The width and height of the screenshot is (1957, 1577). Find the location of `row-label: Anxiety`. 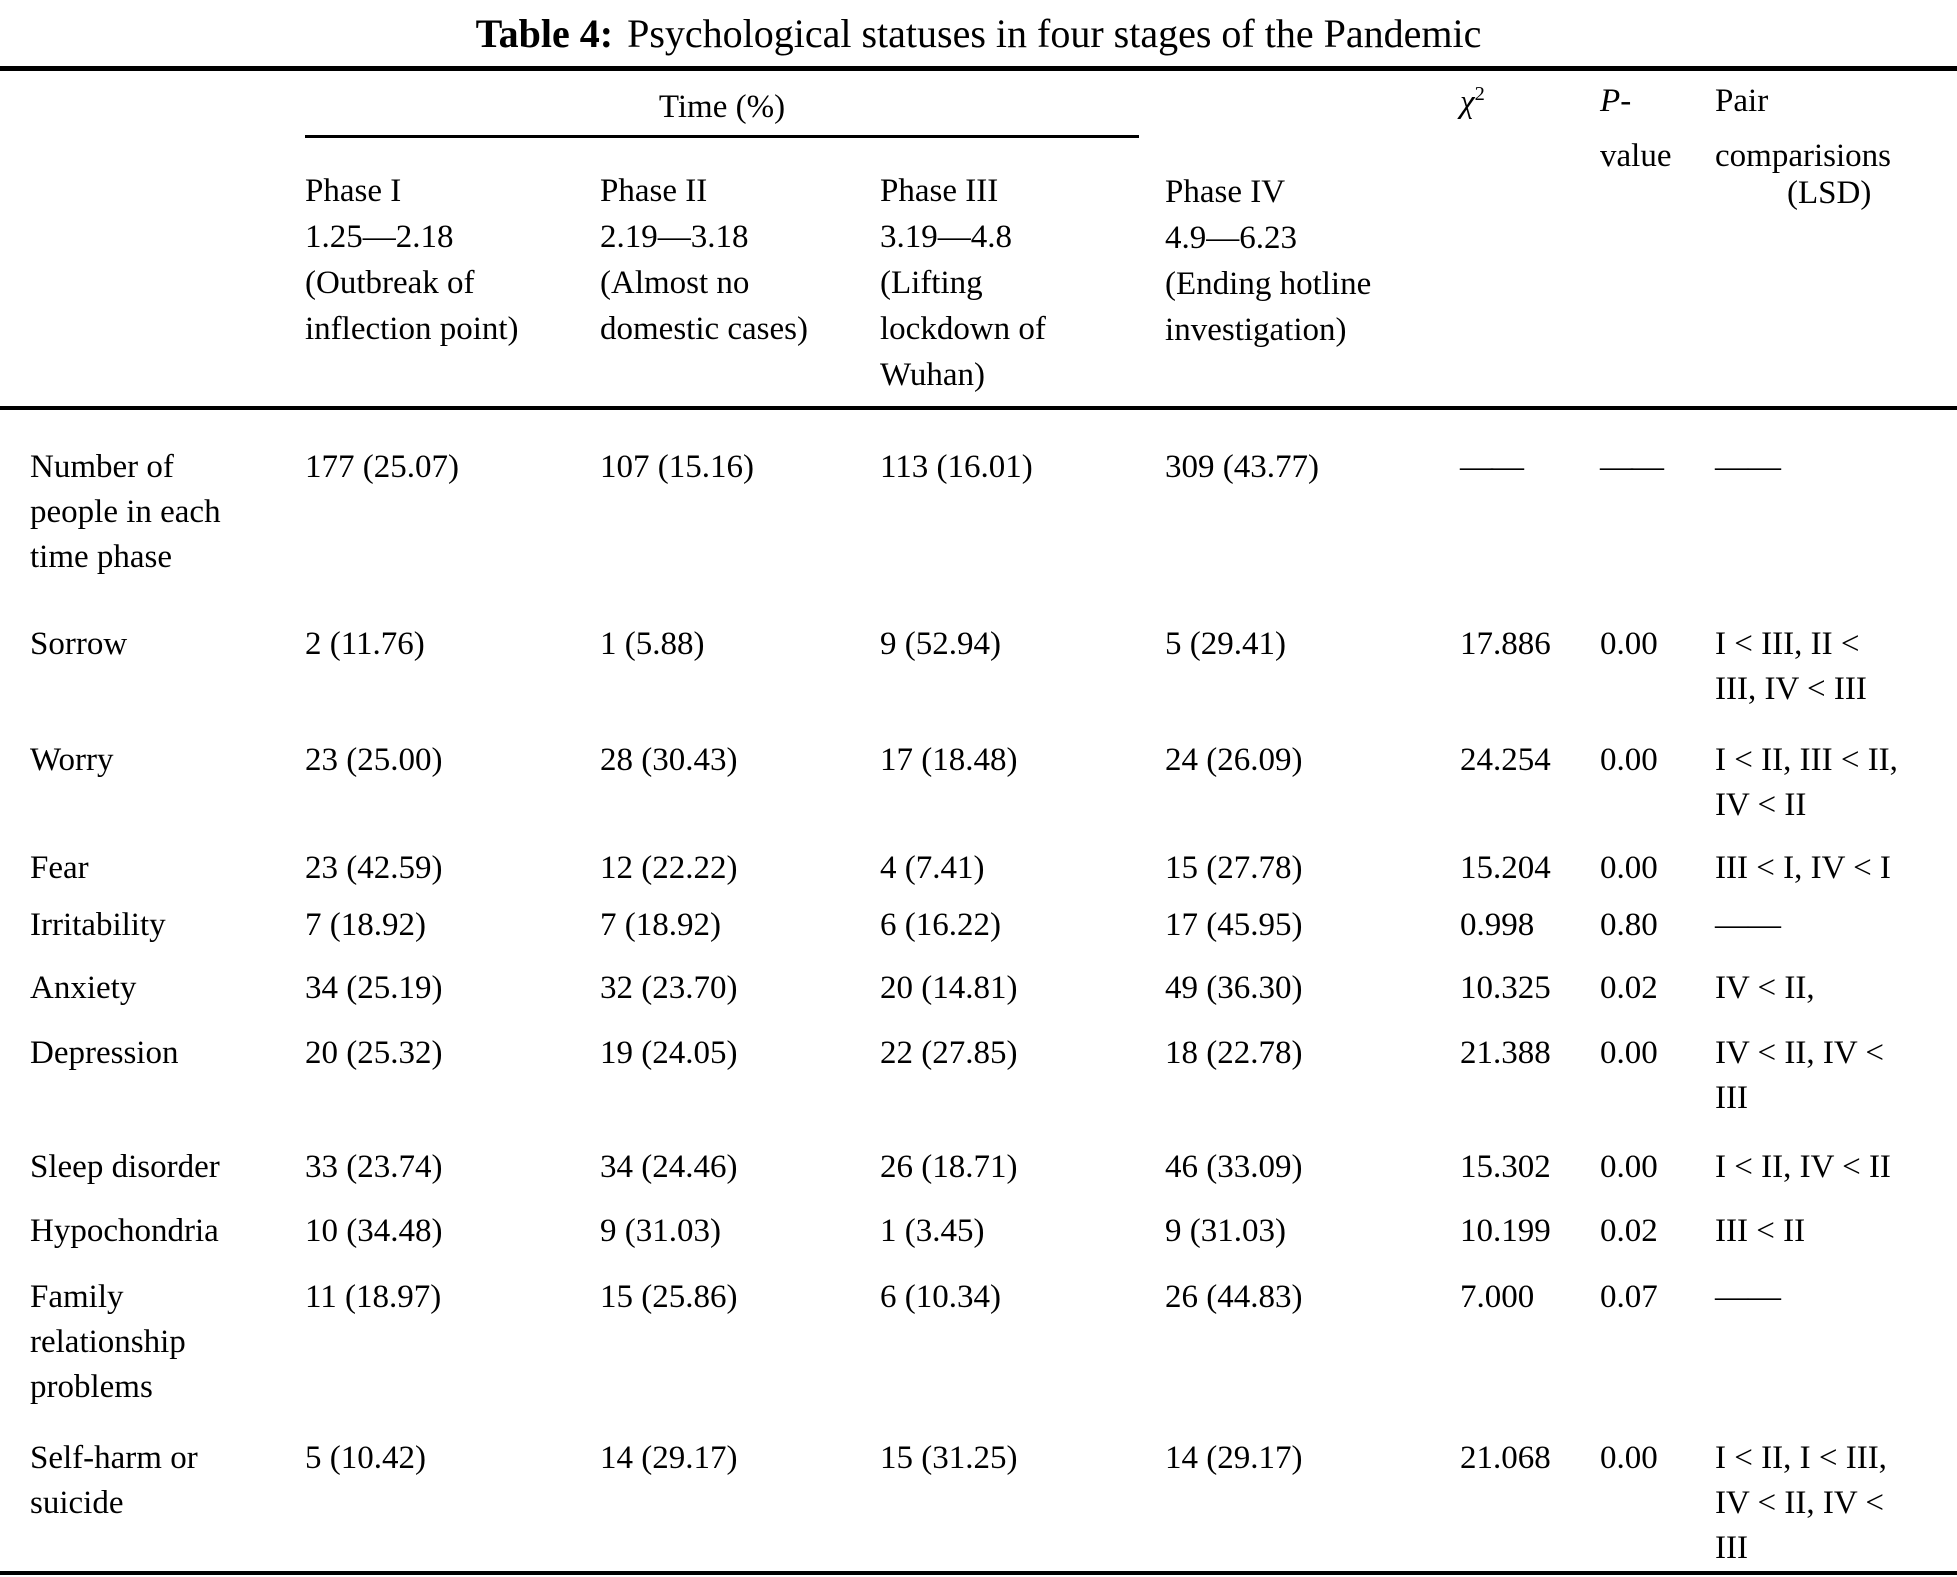

row-label: Anxiety is located at coordinates (152, 979).